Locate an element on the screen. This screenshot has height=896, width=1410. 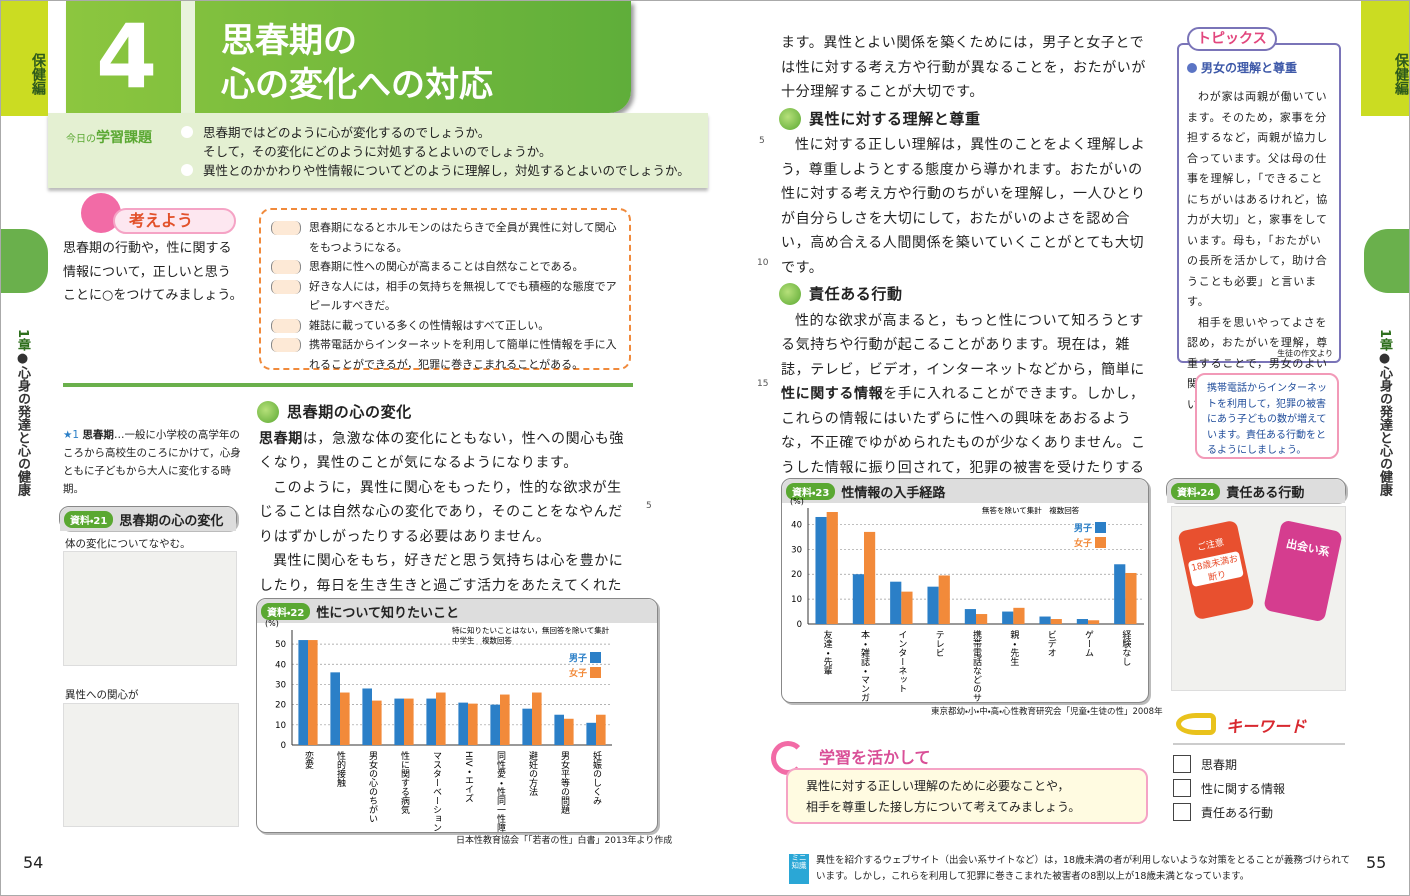
illustration is located at coordinates (151, 765).